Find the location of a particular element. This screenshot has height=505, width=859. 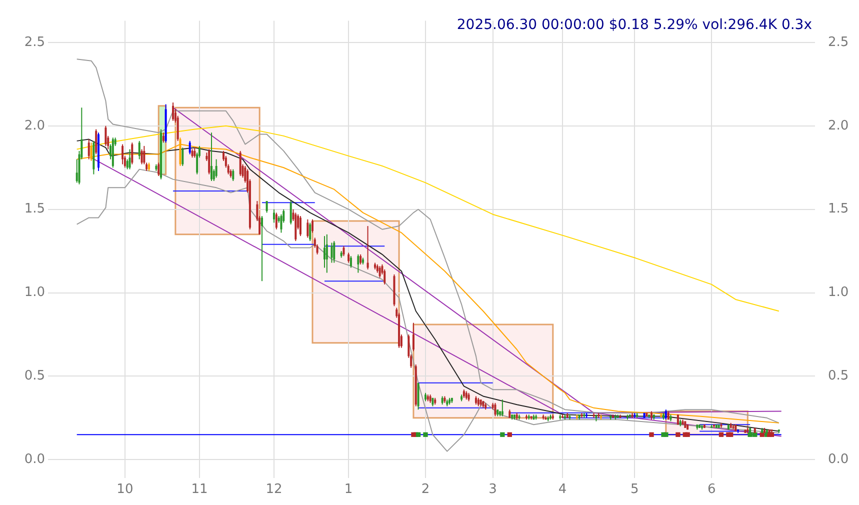

y-tick-label: 1.0 is located at coordinates (34, 292).